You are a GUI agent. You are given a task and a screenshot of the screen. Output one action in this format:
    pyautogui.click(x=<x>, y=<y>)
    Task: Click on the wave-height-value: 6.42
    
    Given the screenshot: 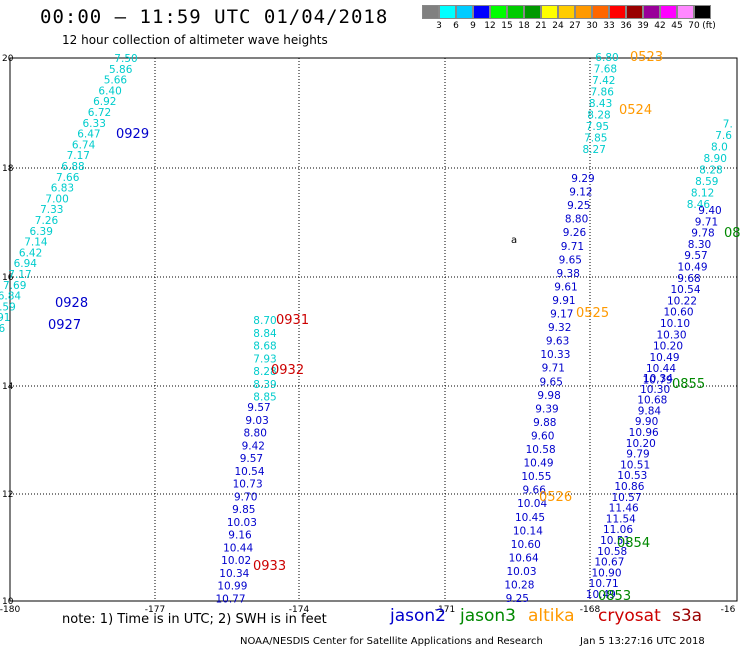 What is the action you would take?
    pyautogui.click(x=30, y=253)
    